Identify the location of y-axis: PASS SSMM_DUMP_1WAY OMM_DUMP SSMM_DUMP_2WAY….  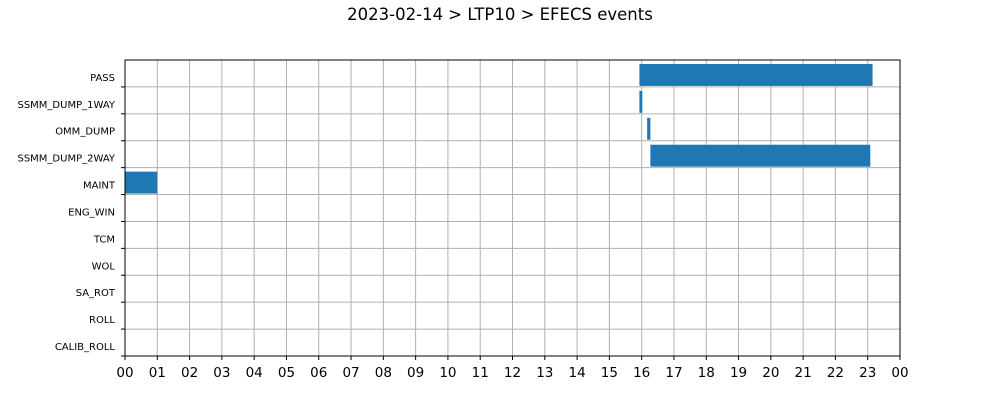
(71, 215).